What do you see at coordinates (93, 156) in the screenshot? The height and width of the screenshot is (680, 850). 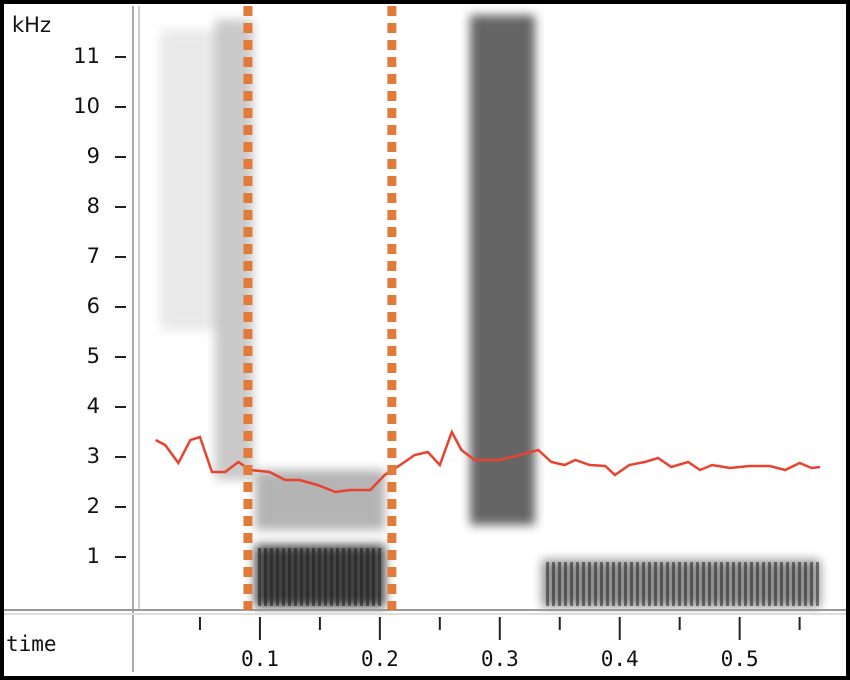 I see `y-tick-label: 9` at bounding box center [93, 156].